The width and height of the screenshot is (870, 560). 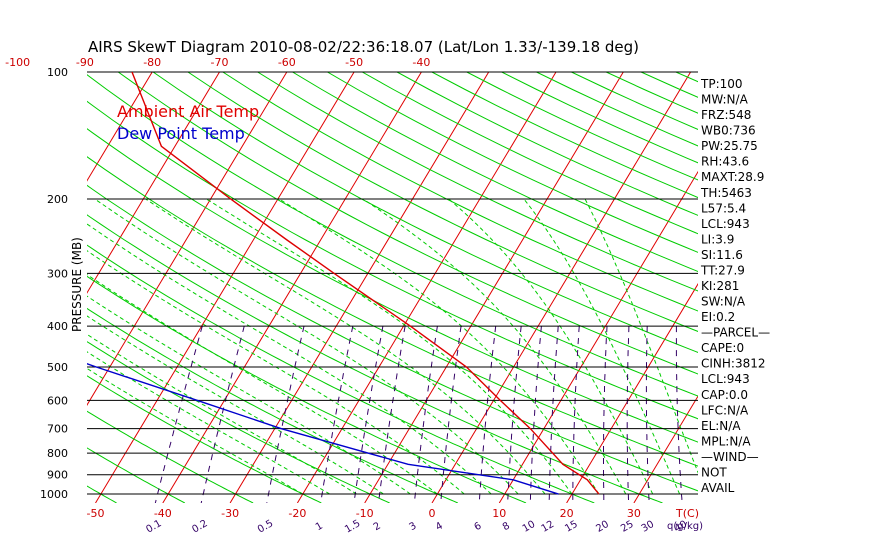 I want to click on top-temperature-tick-label: -90, so click(x=85, y=62).